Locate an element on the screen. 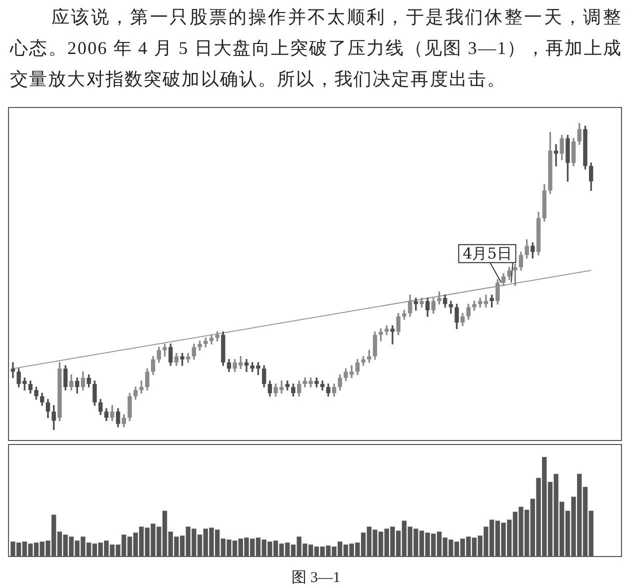 The width and height of the screenshot is (632, 588). caption: 图 3—1 is located at coordinates (316, 578).